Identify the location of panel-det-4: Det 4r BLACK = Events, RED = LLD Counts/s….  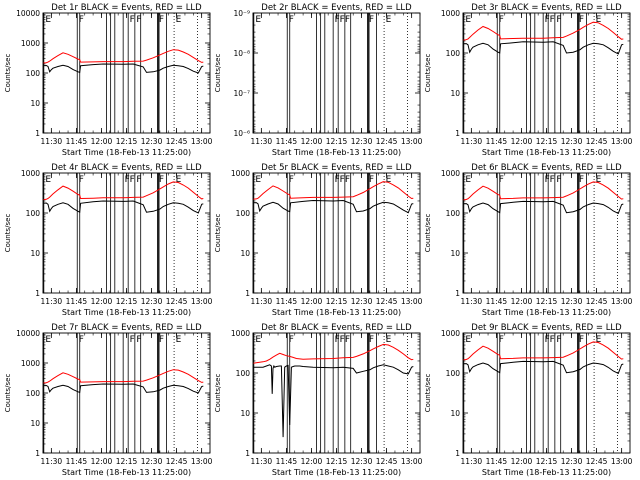
(108, 240).